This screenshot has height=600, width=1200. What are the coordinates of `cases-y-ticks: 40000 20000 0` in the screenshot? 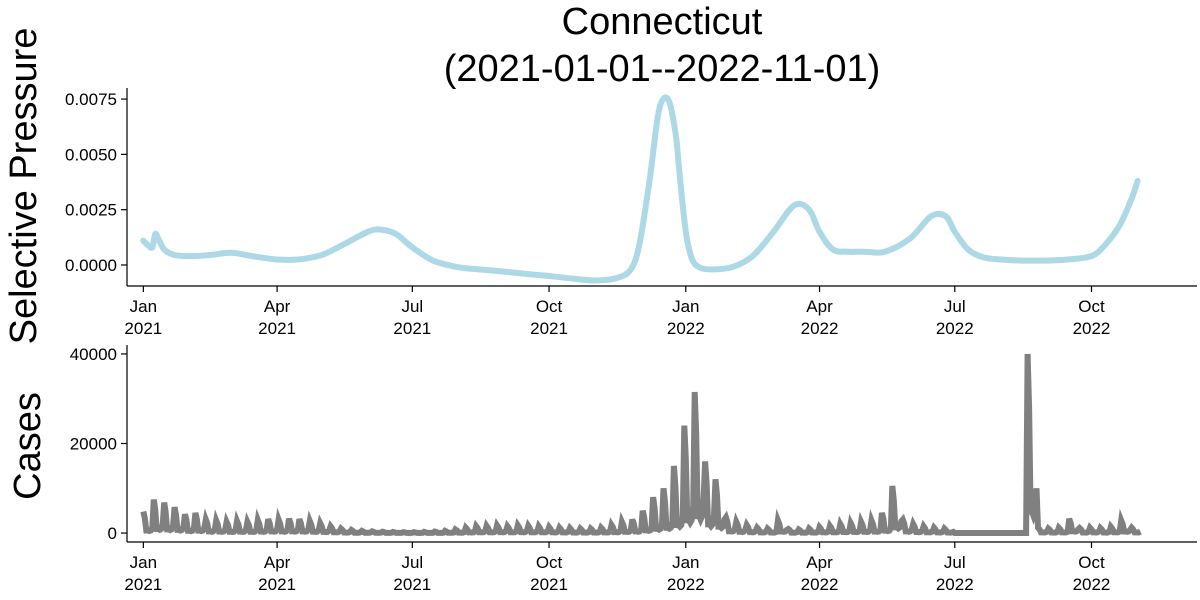 It's located at (98, 444).